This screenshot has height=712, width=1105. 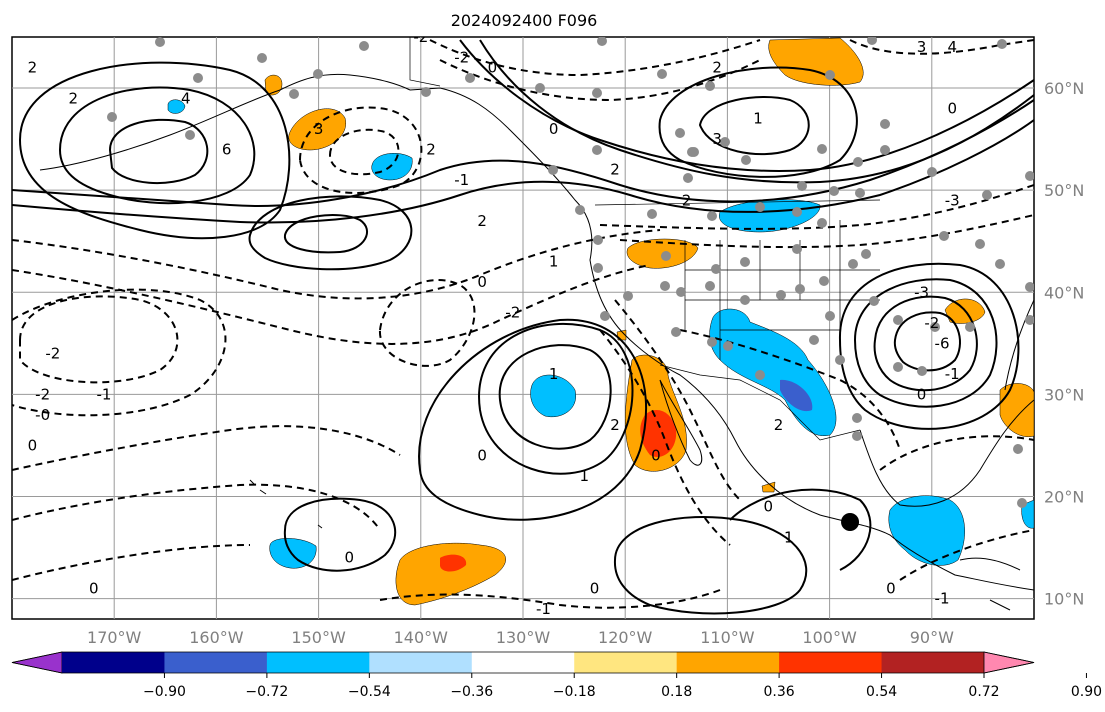 I want to click on colorbar-tick-label: −0.36, so click(x=471, y=692).